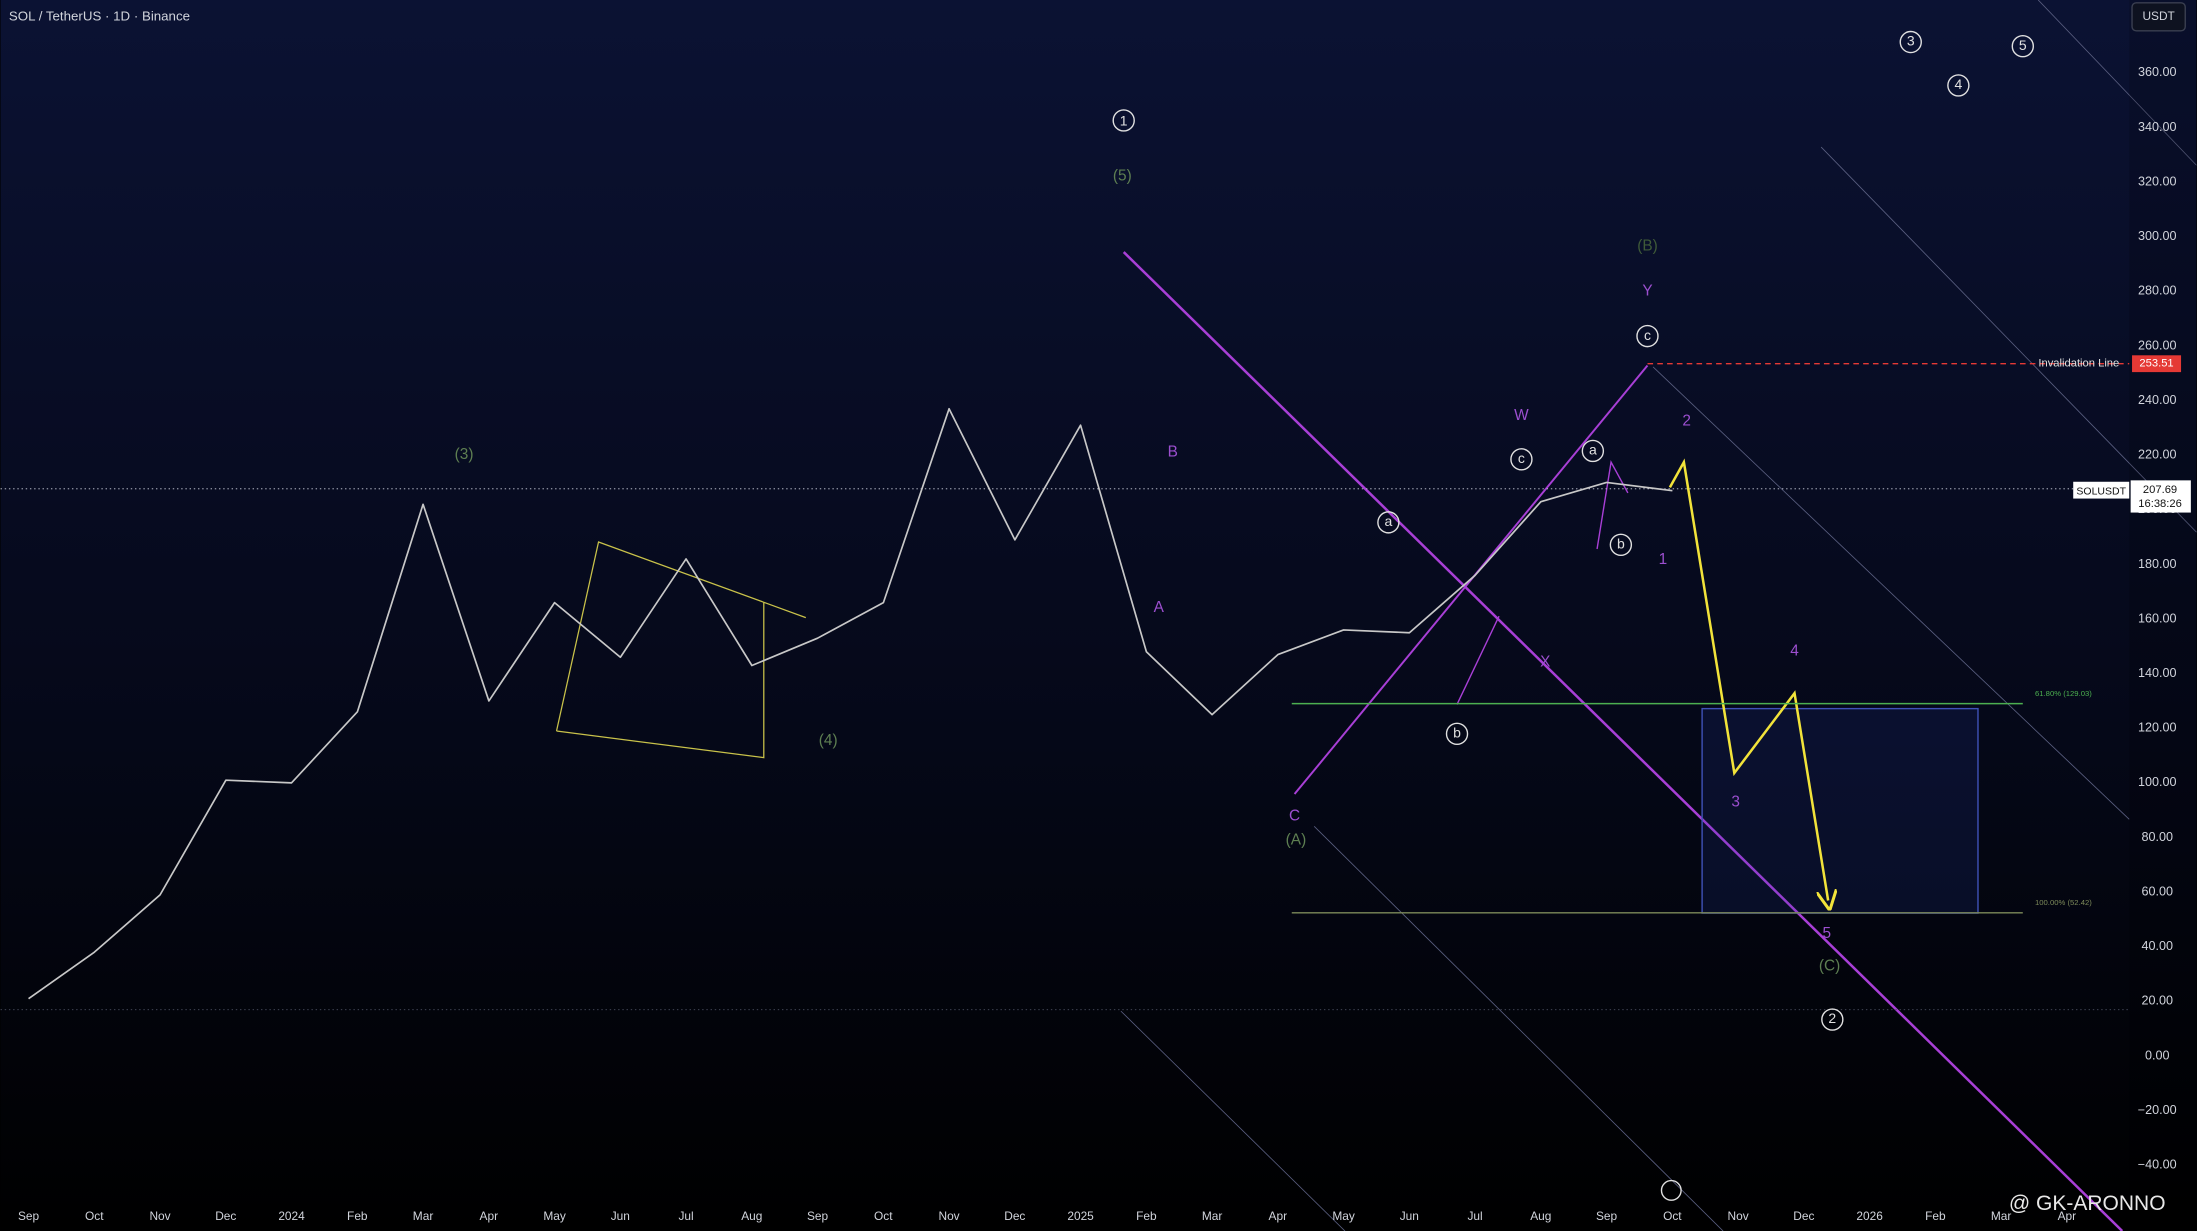  What do you see at coordinates (2087, 1203) in the screenshot?
I see `watermark: @ GK-ARONNO` at bounding box center [2087, 1203].